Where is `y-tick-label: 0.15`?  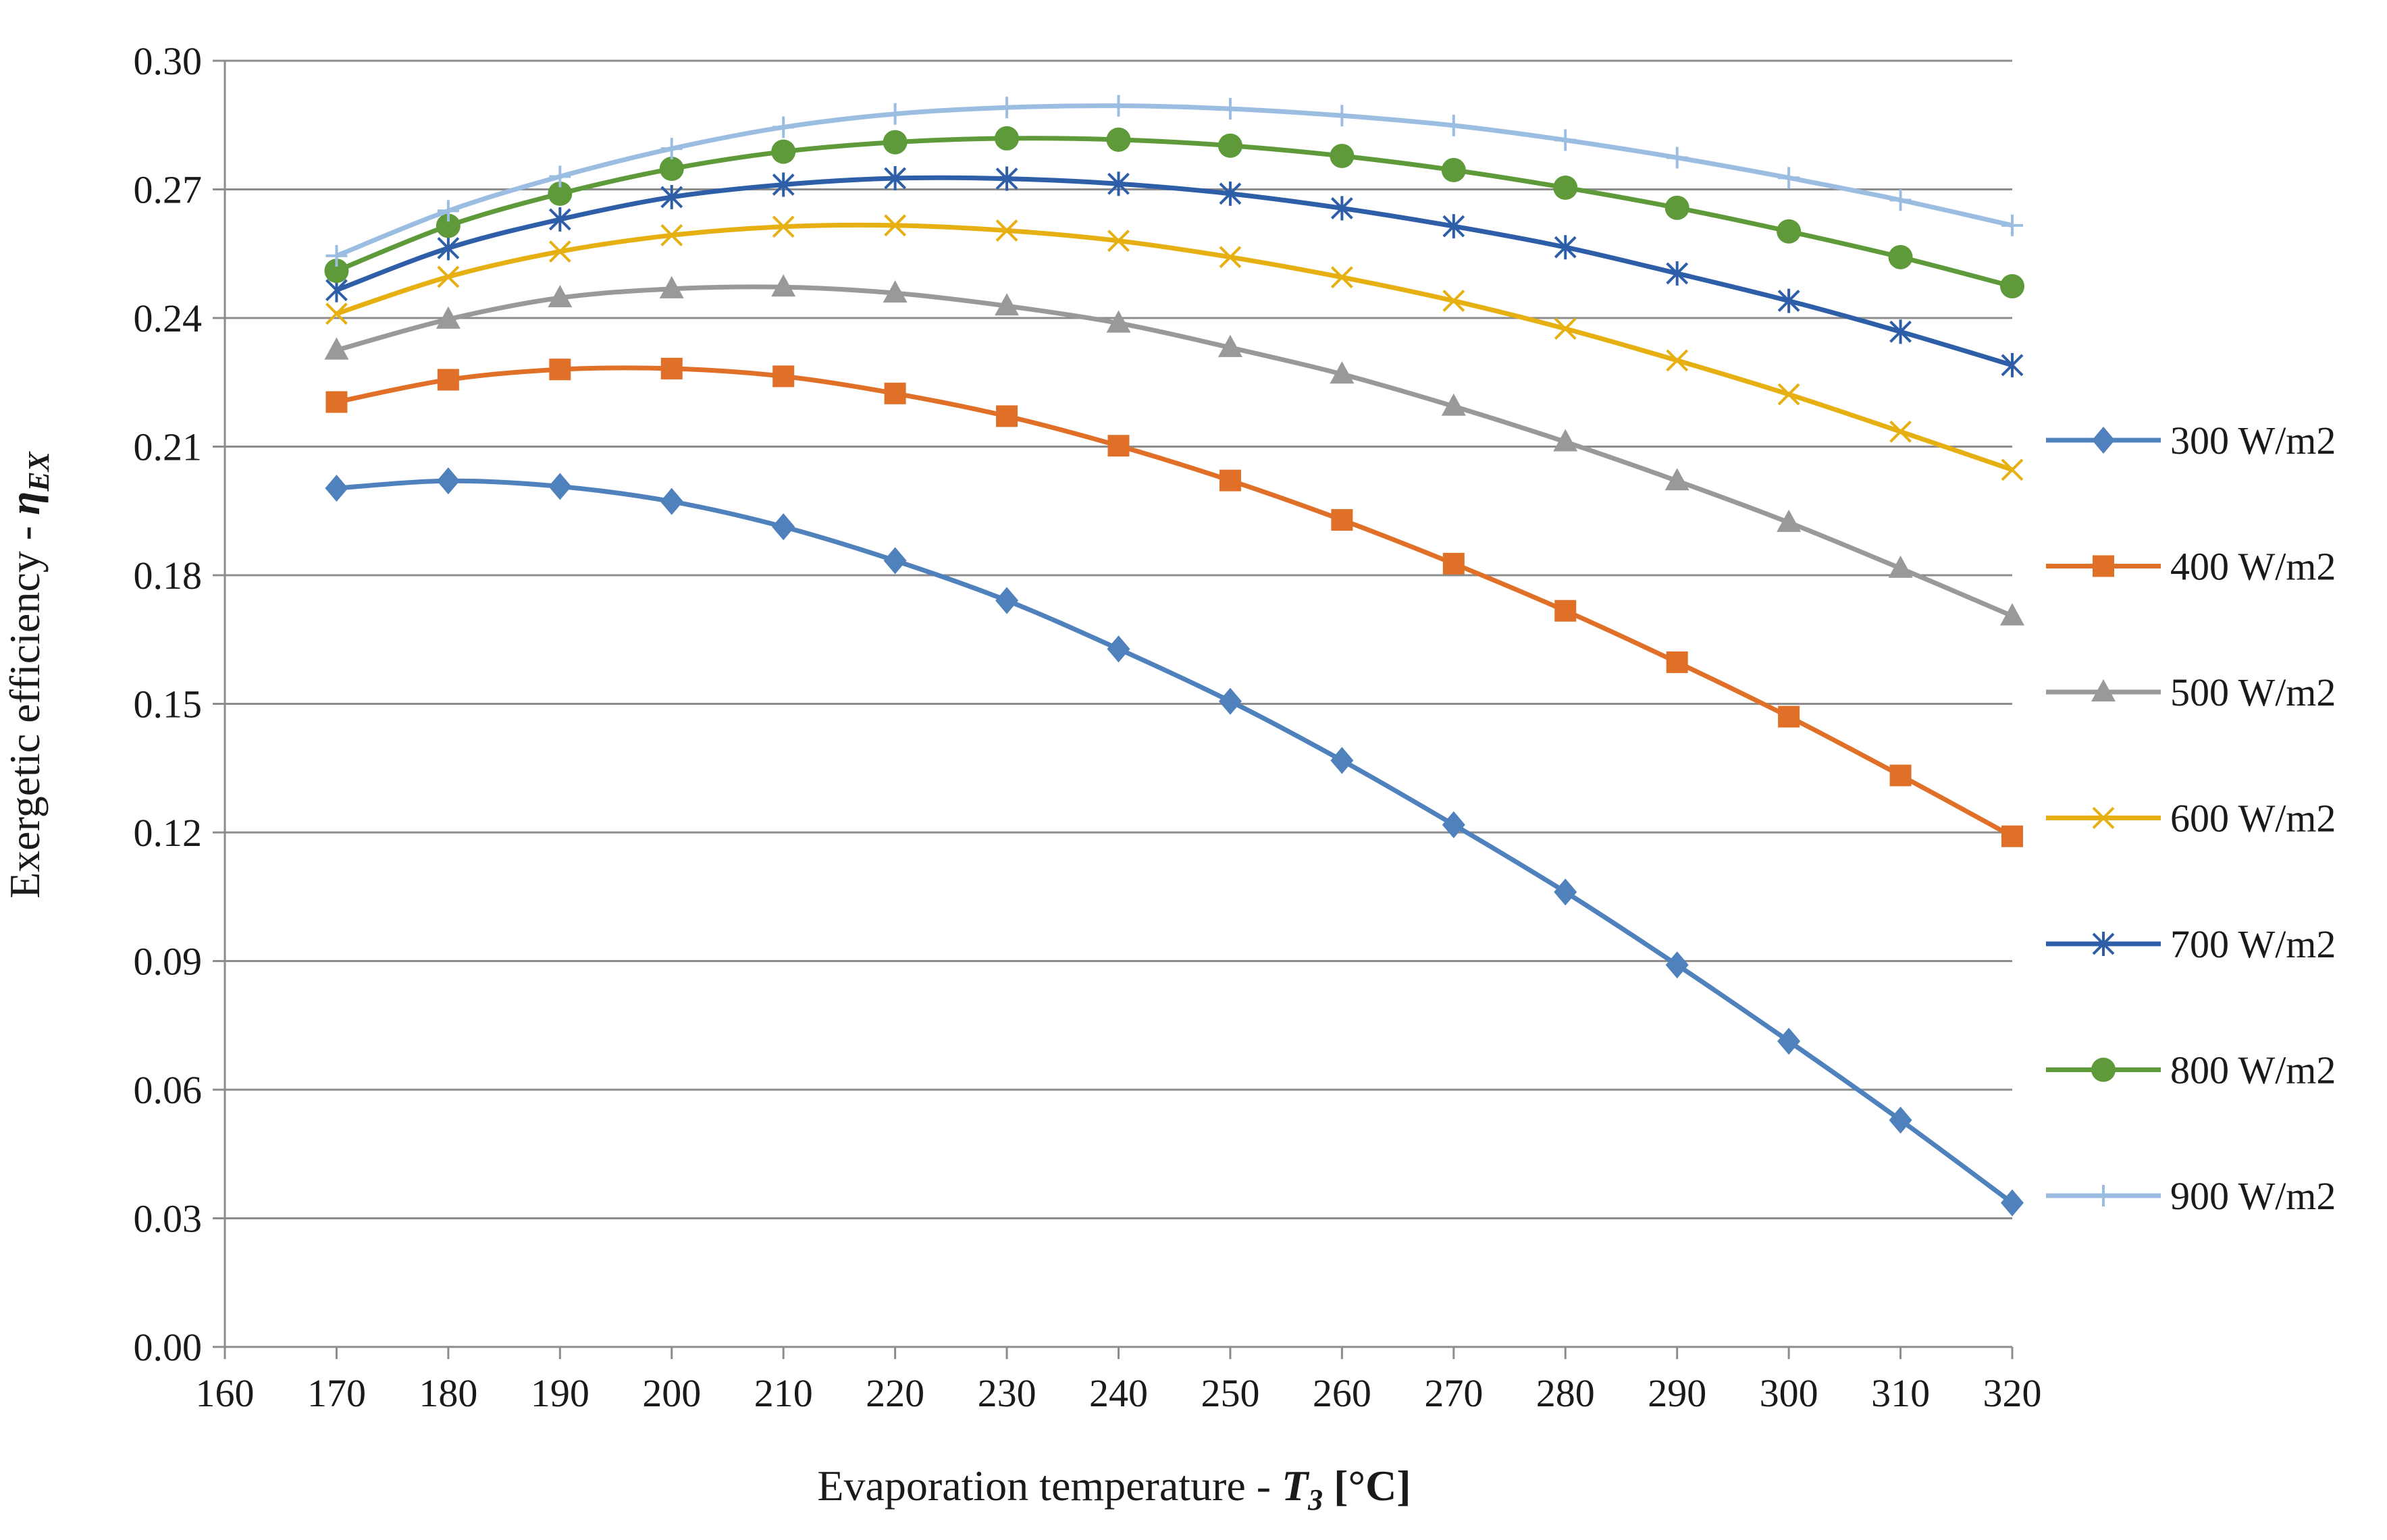 y-tick-label: 0.15 is located at coordinates (168, 704).